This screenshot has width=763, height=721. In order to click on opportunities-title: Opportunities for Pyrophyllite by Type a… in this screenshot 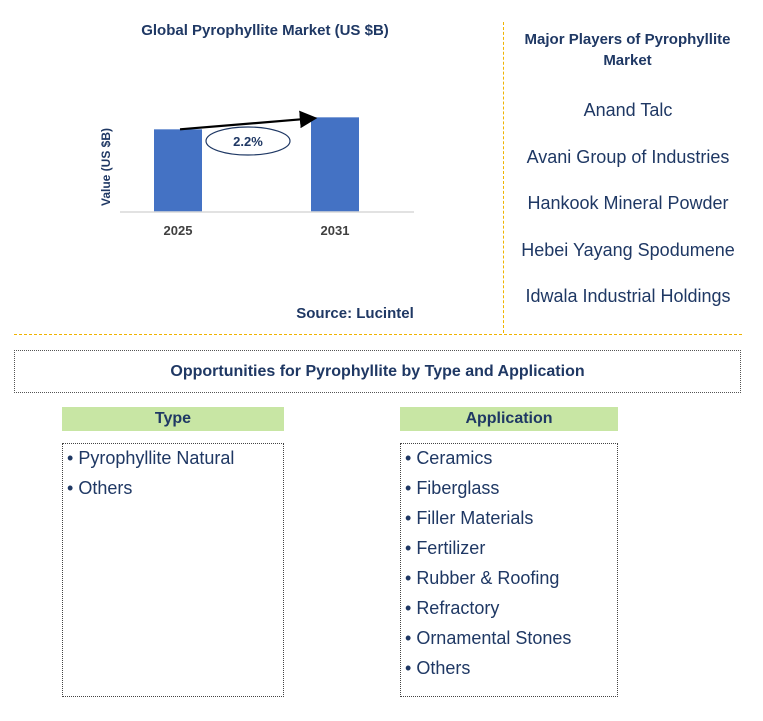, I will do `click(377, 371)`.